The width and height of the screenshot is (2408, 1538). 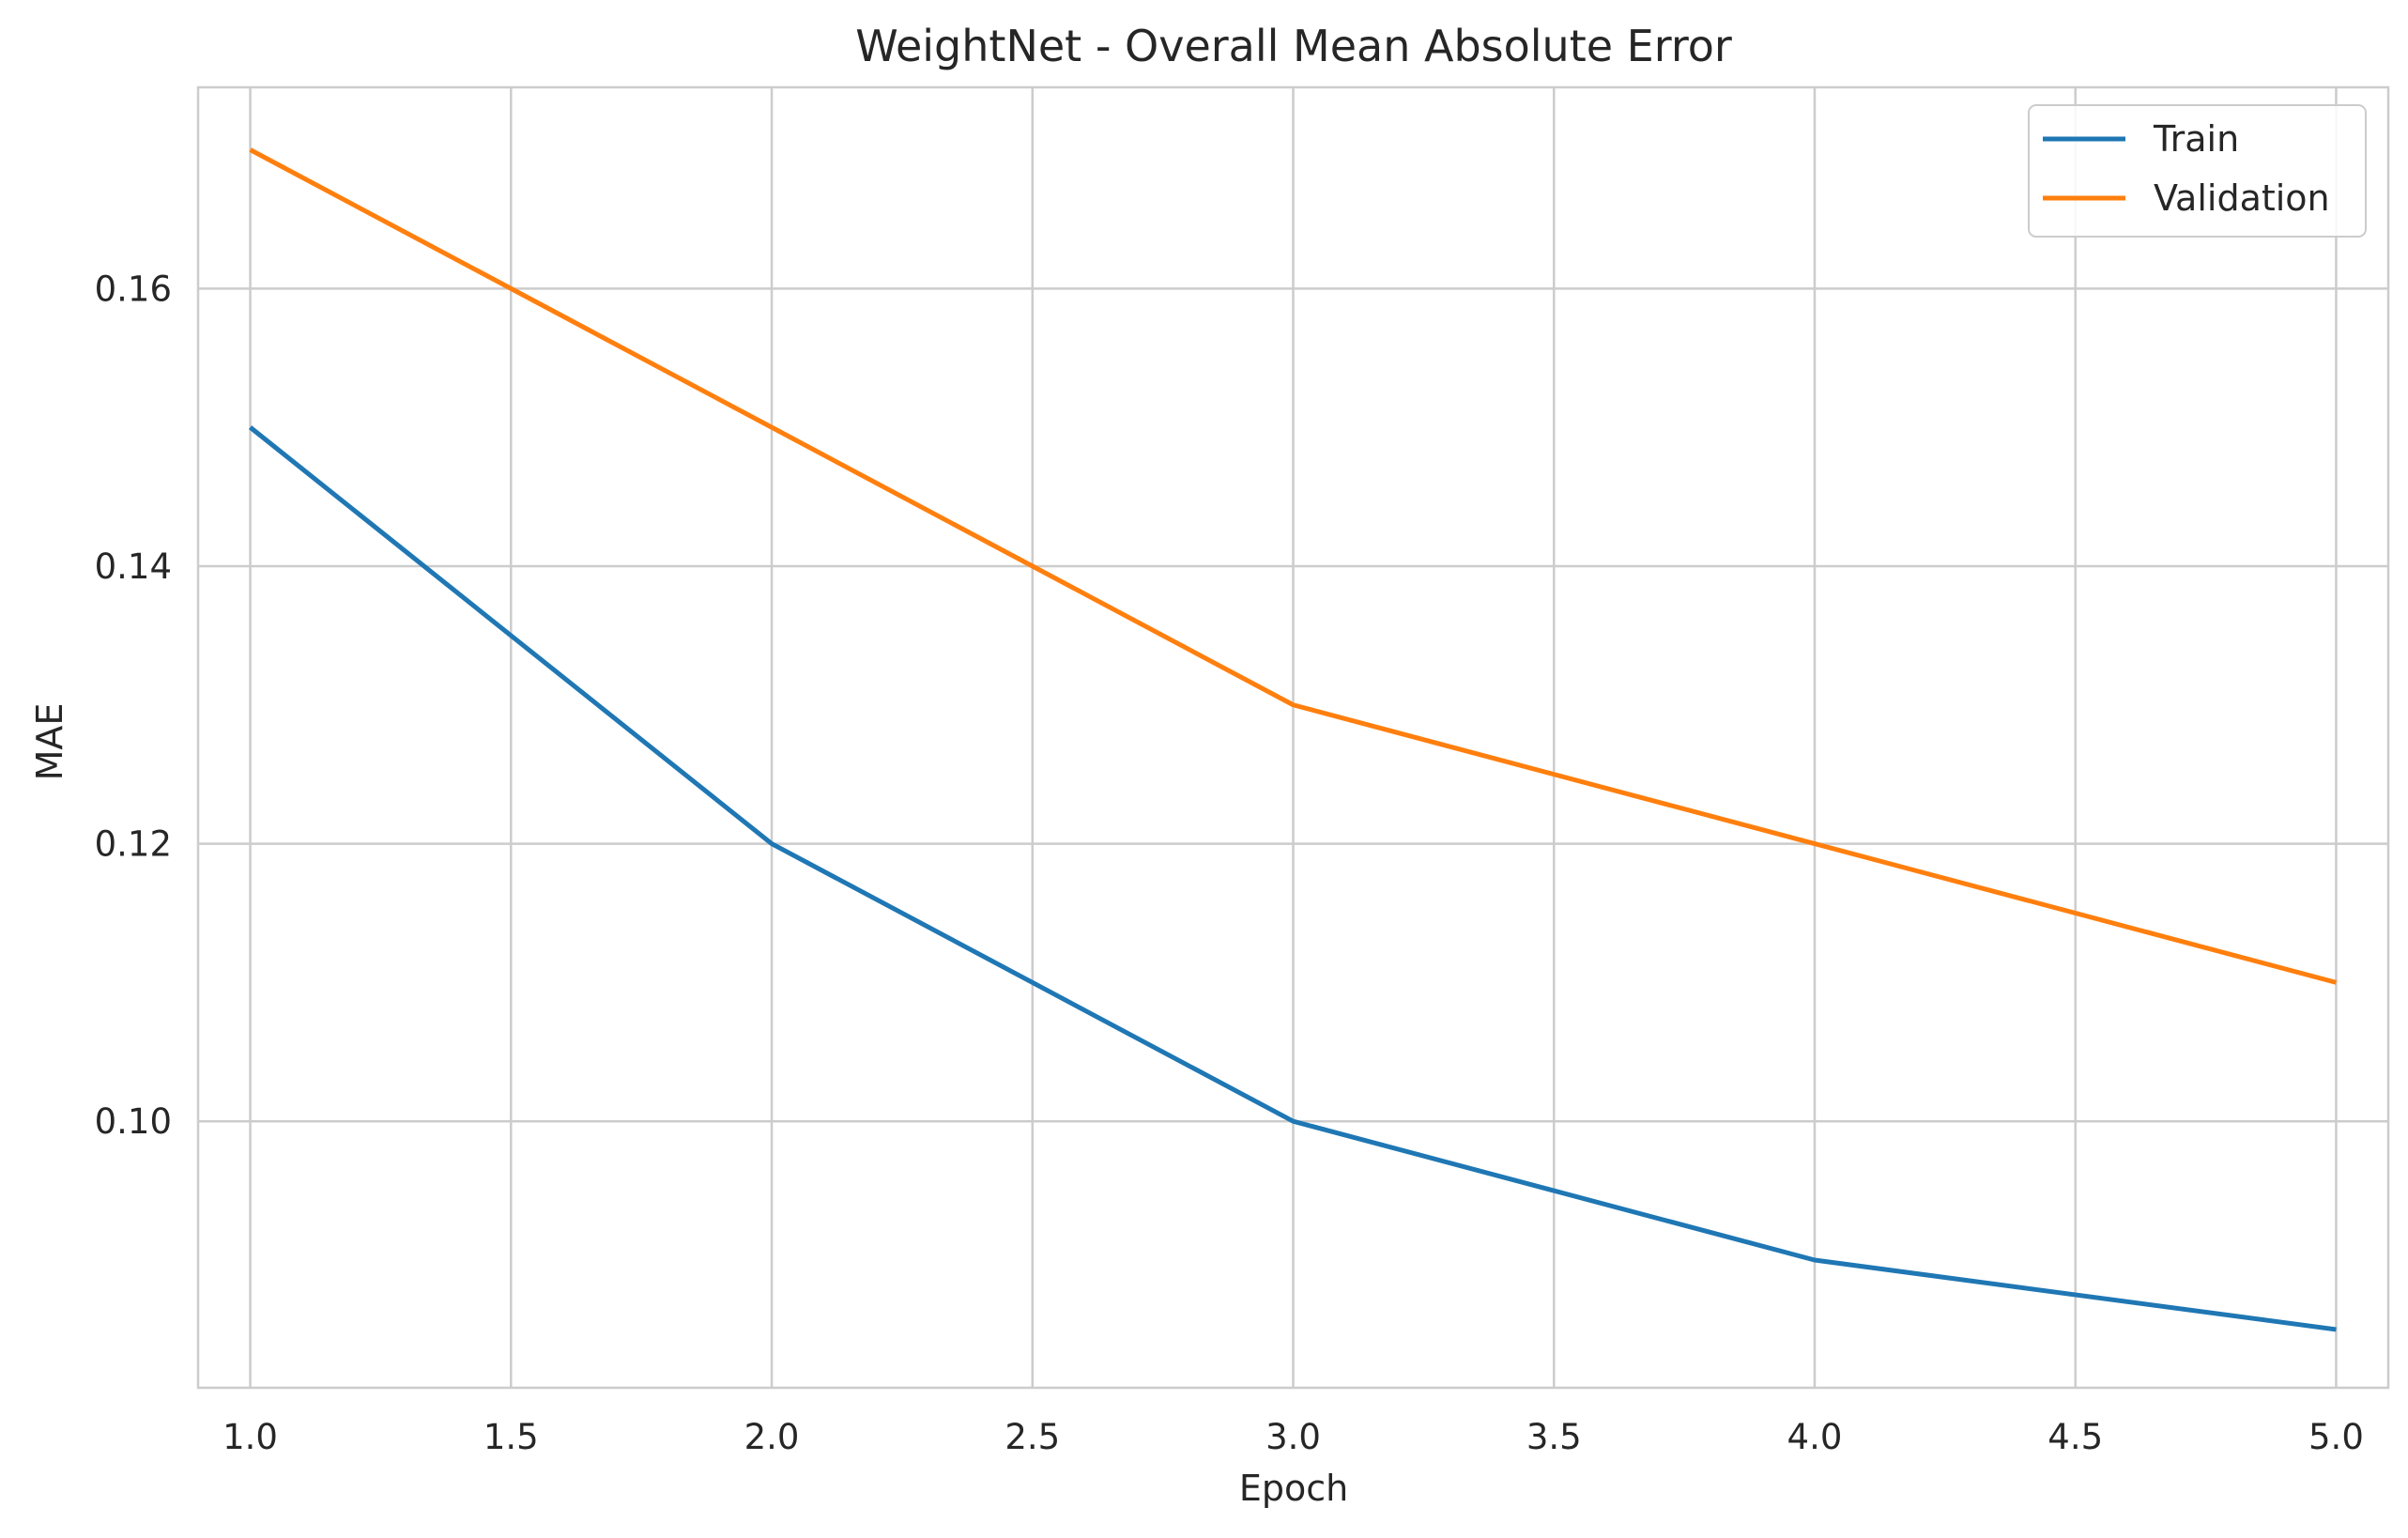 I want to click on x-tick-label: 3.0, so click(x=1293, y=1437).